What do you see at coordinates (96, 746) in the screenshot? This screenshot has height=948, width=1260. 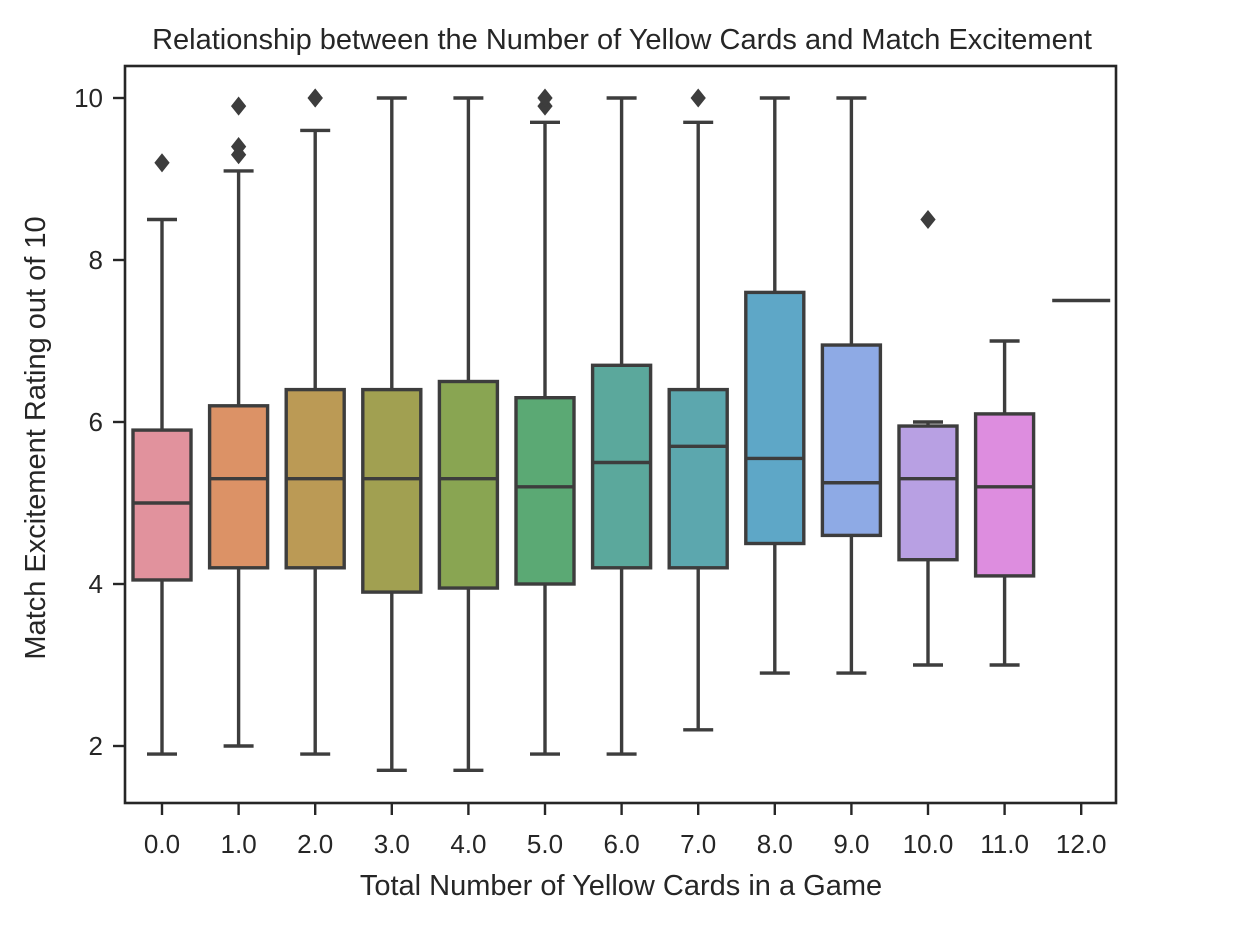 I see `y-tick-label: 2` at bounding box center [96, 746].